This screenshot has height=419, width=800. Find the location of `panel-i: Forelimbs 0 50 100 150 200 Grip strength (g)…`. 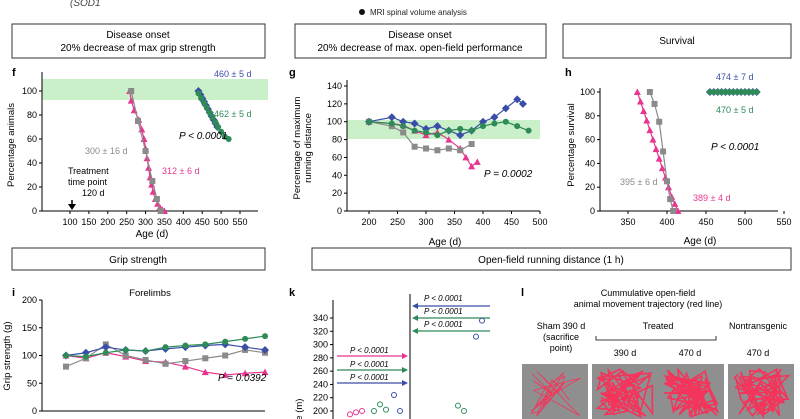

panel-i: Forelimbs 0 50 100 150 200 Grip strength (g)… is located at coordinates (135, 352).